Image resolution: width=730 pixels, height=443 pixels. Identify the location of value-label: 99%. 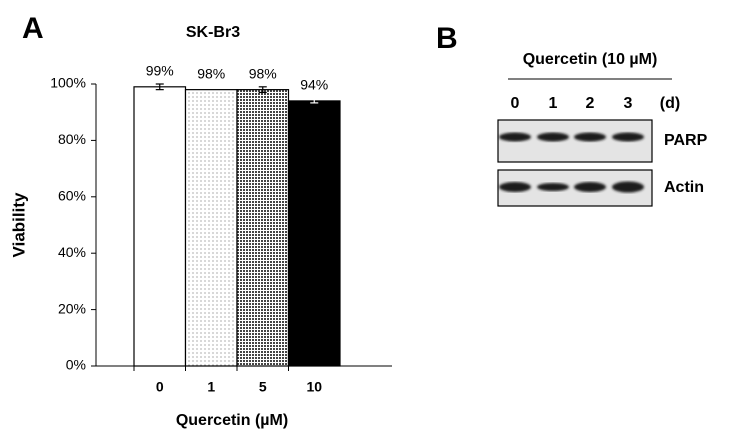
(160, 71).